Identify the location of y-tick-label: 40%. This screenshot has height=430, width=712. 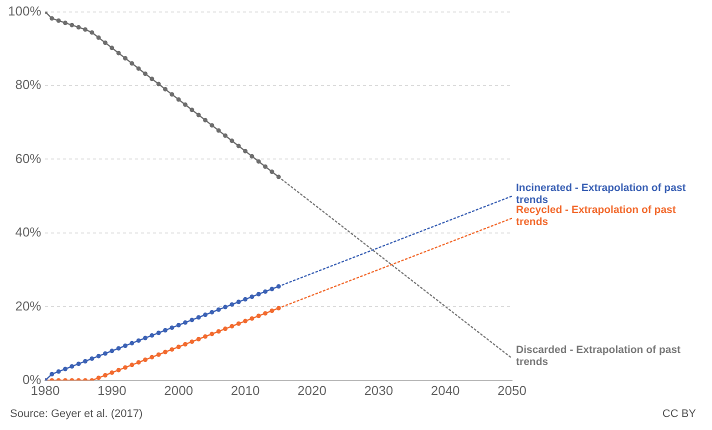
(28, 232).